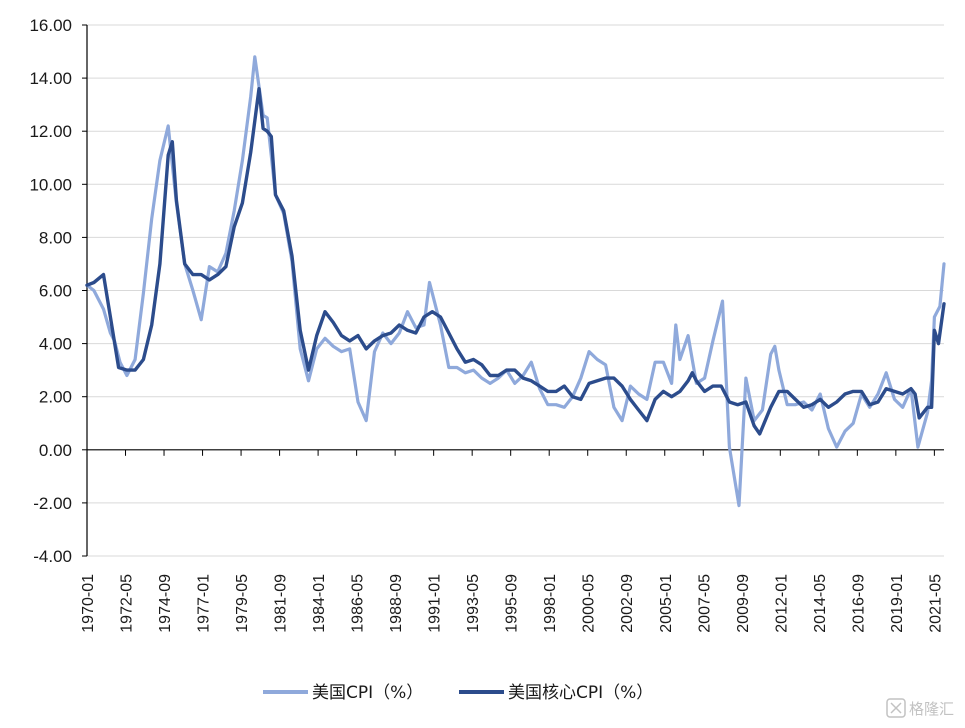  What do you see at coordinates (396, 603) in the screenshot?
I see `x-tick-label: 1988-09` at bounding box center [396, 603].